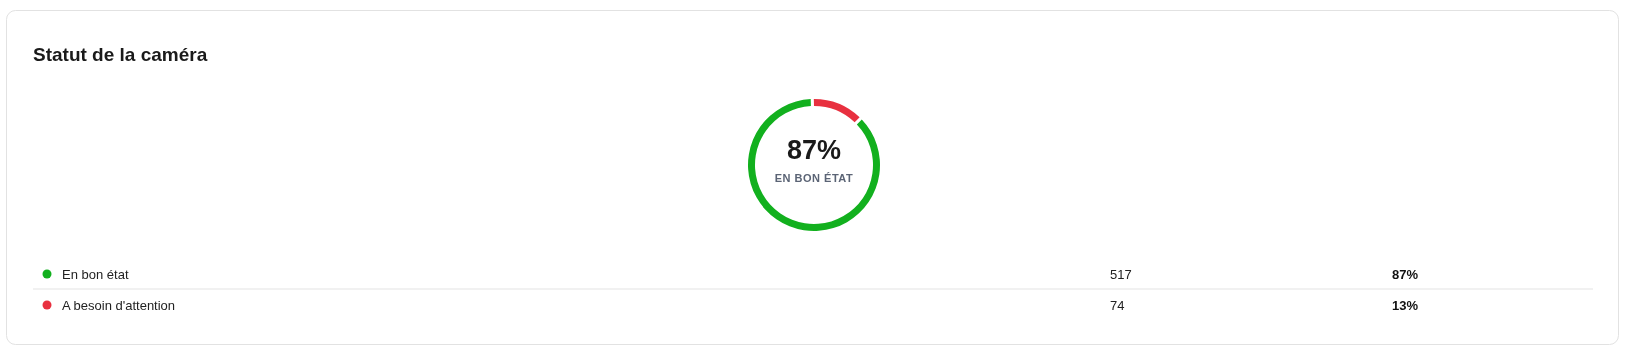  Describe the element at coordinates (1117, 305) in the screenshot. I see `data-label: 74` at that location.